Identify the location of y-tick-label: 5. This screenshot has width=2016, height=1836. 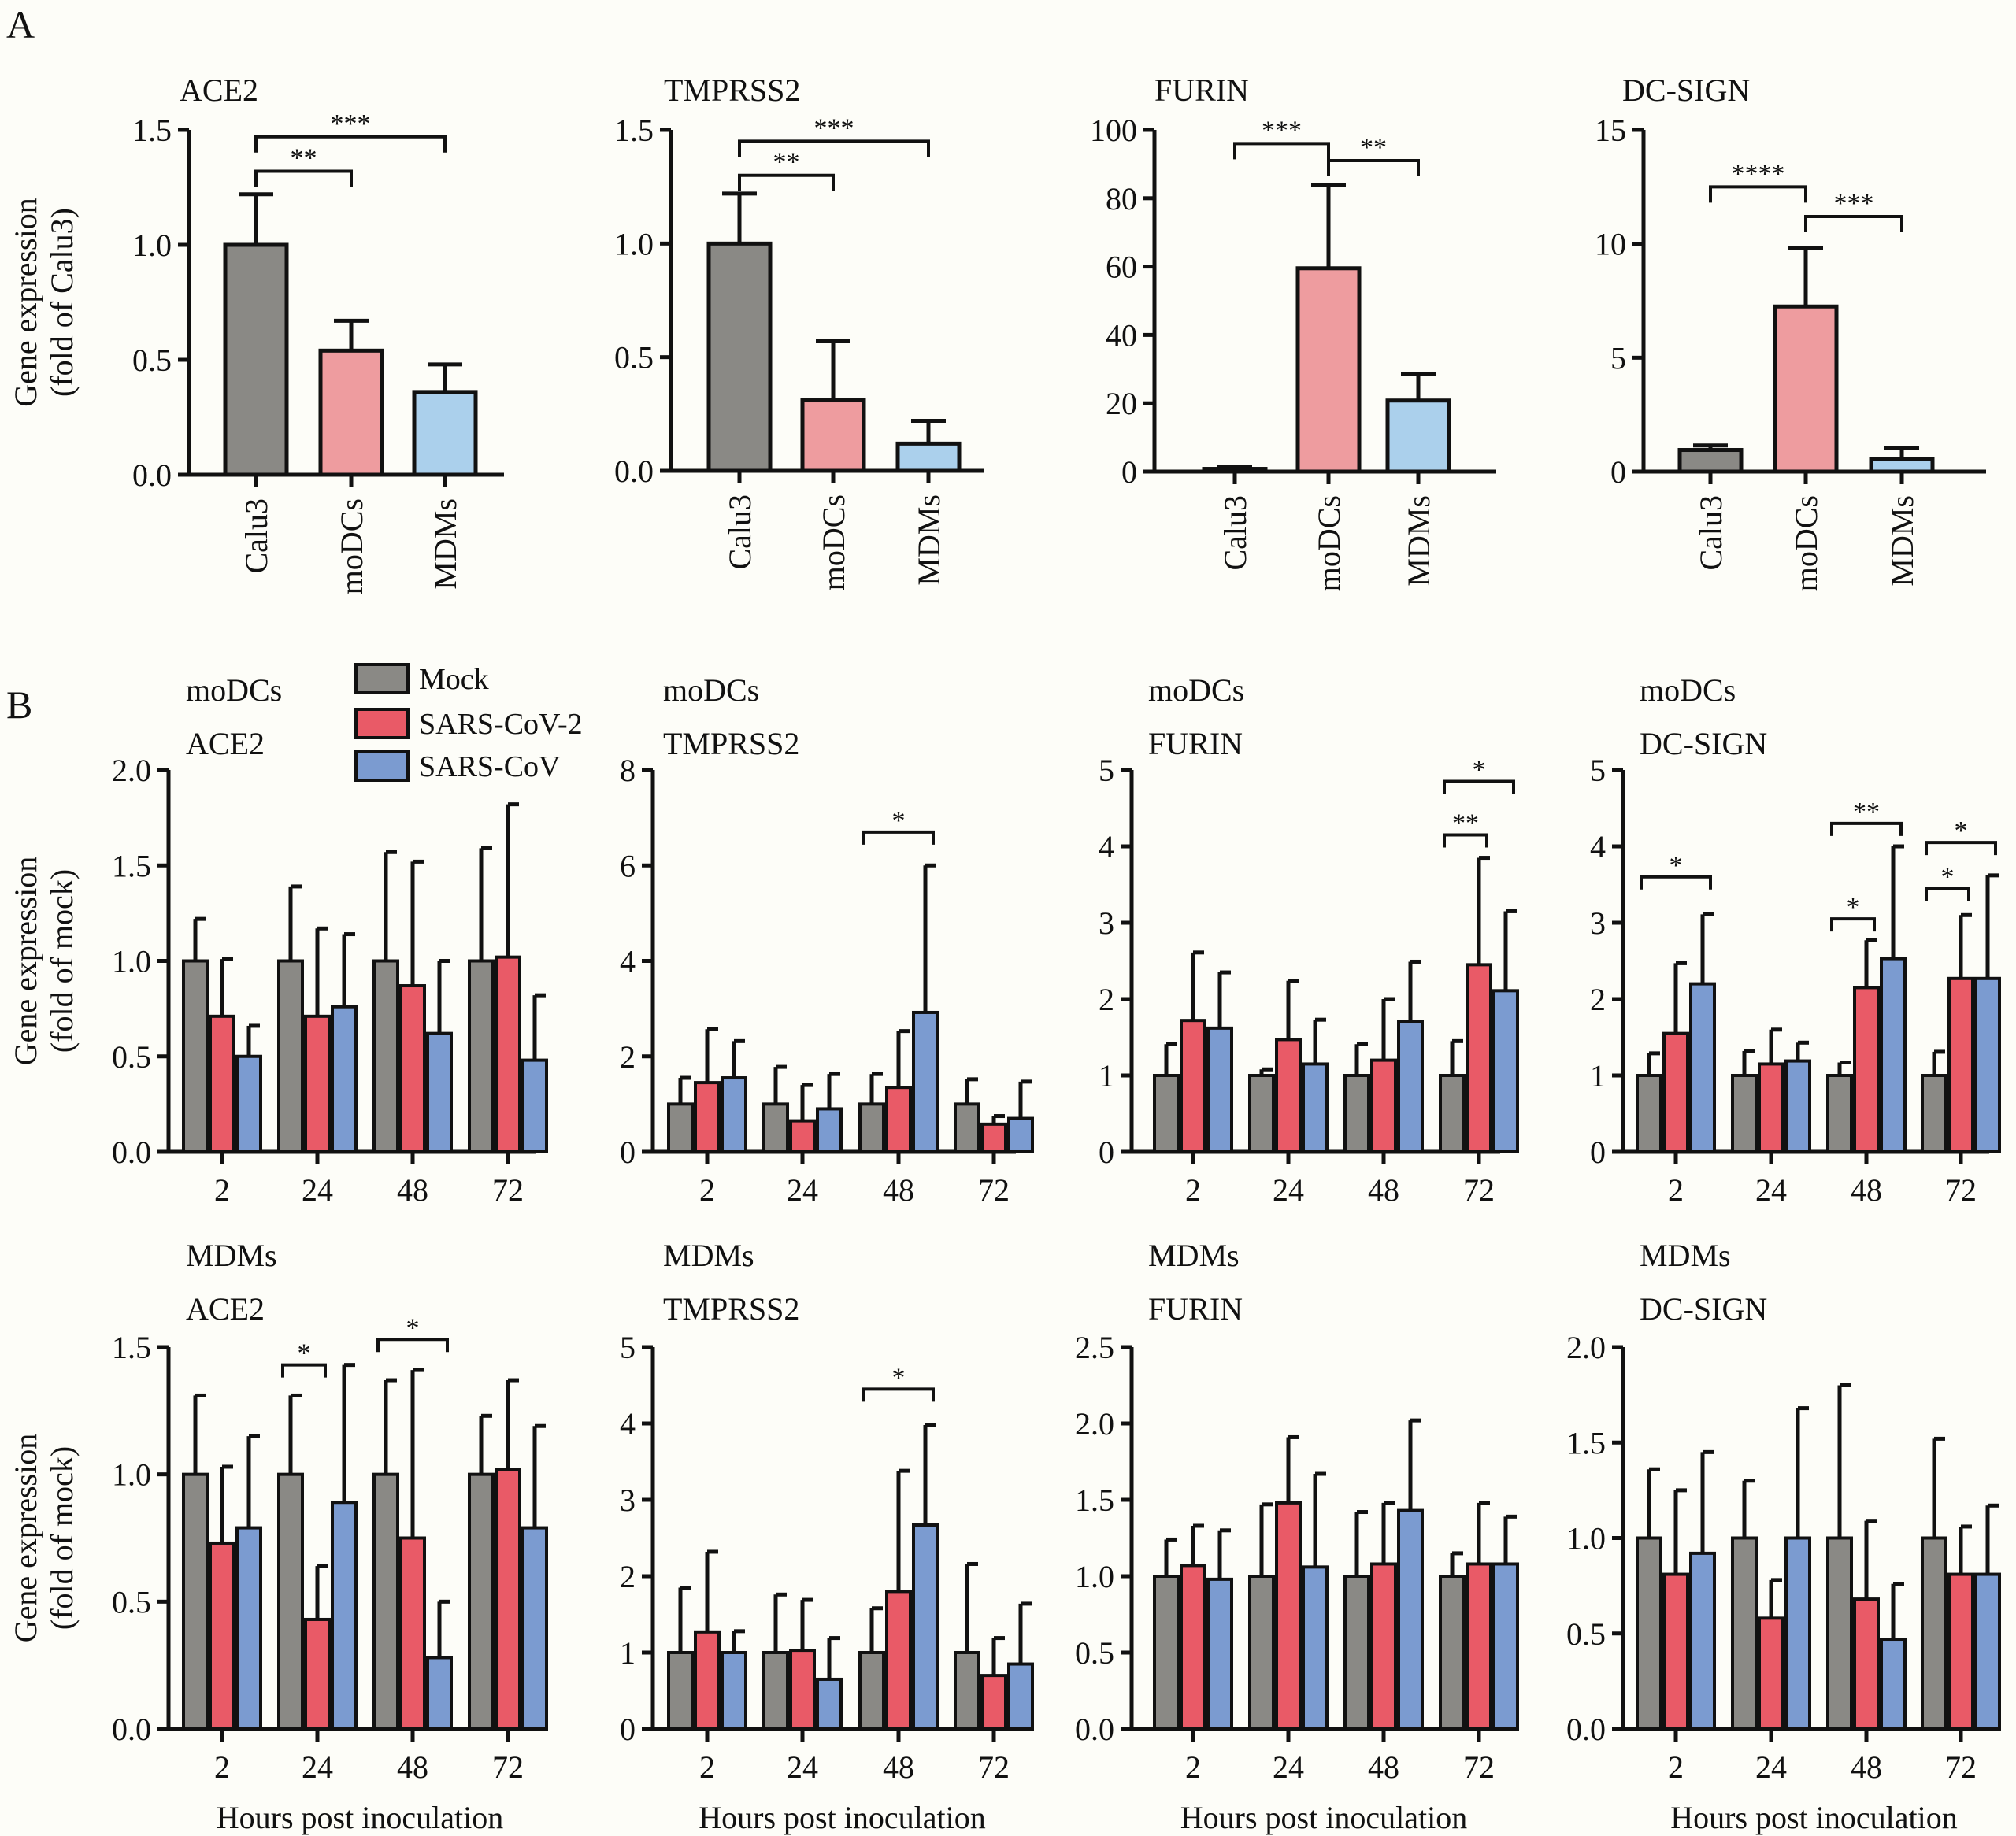
(1598, 770).